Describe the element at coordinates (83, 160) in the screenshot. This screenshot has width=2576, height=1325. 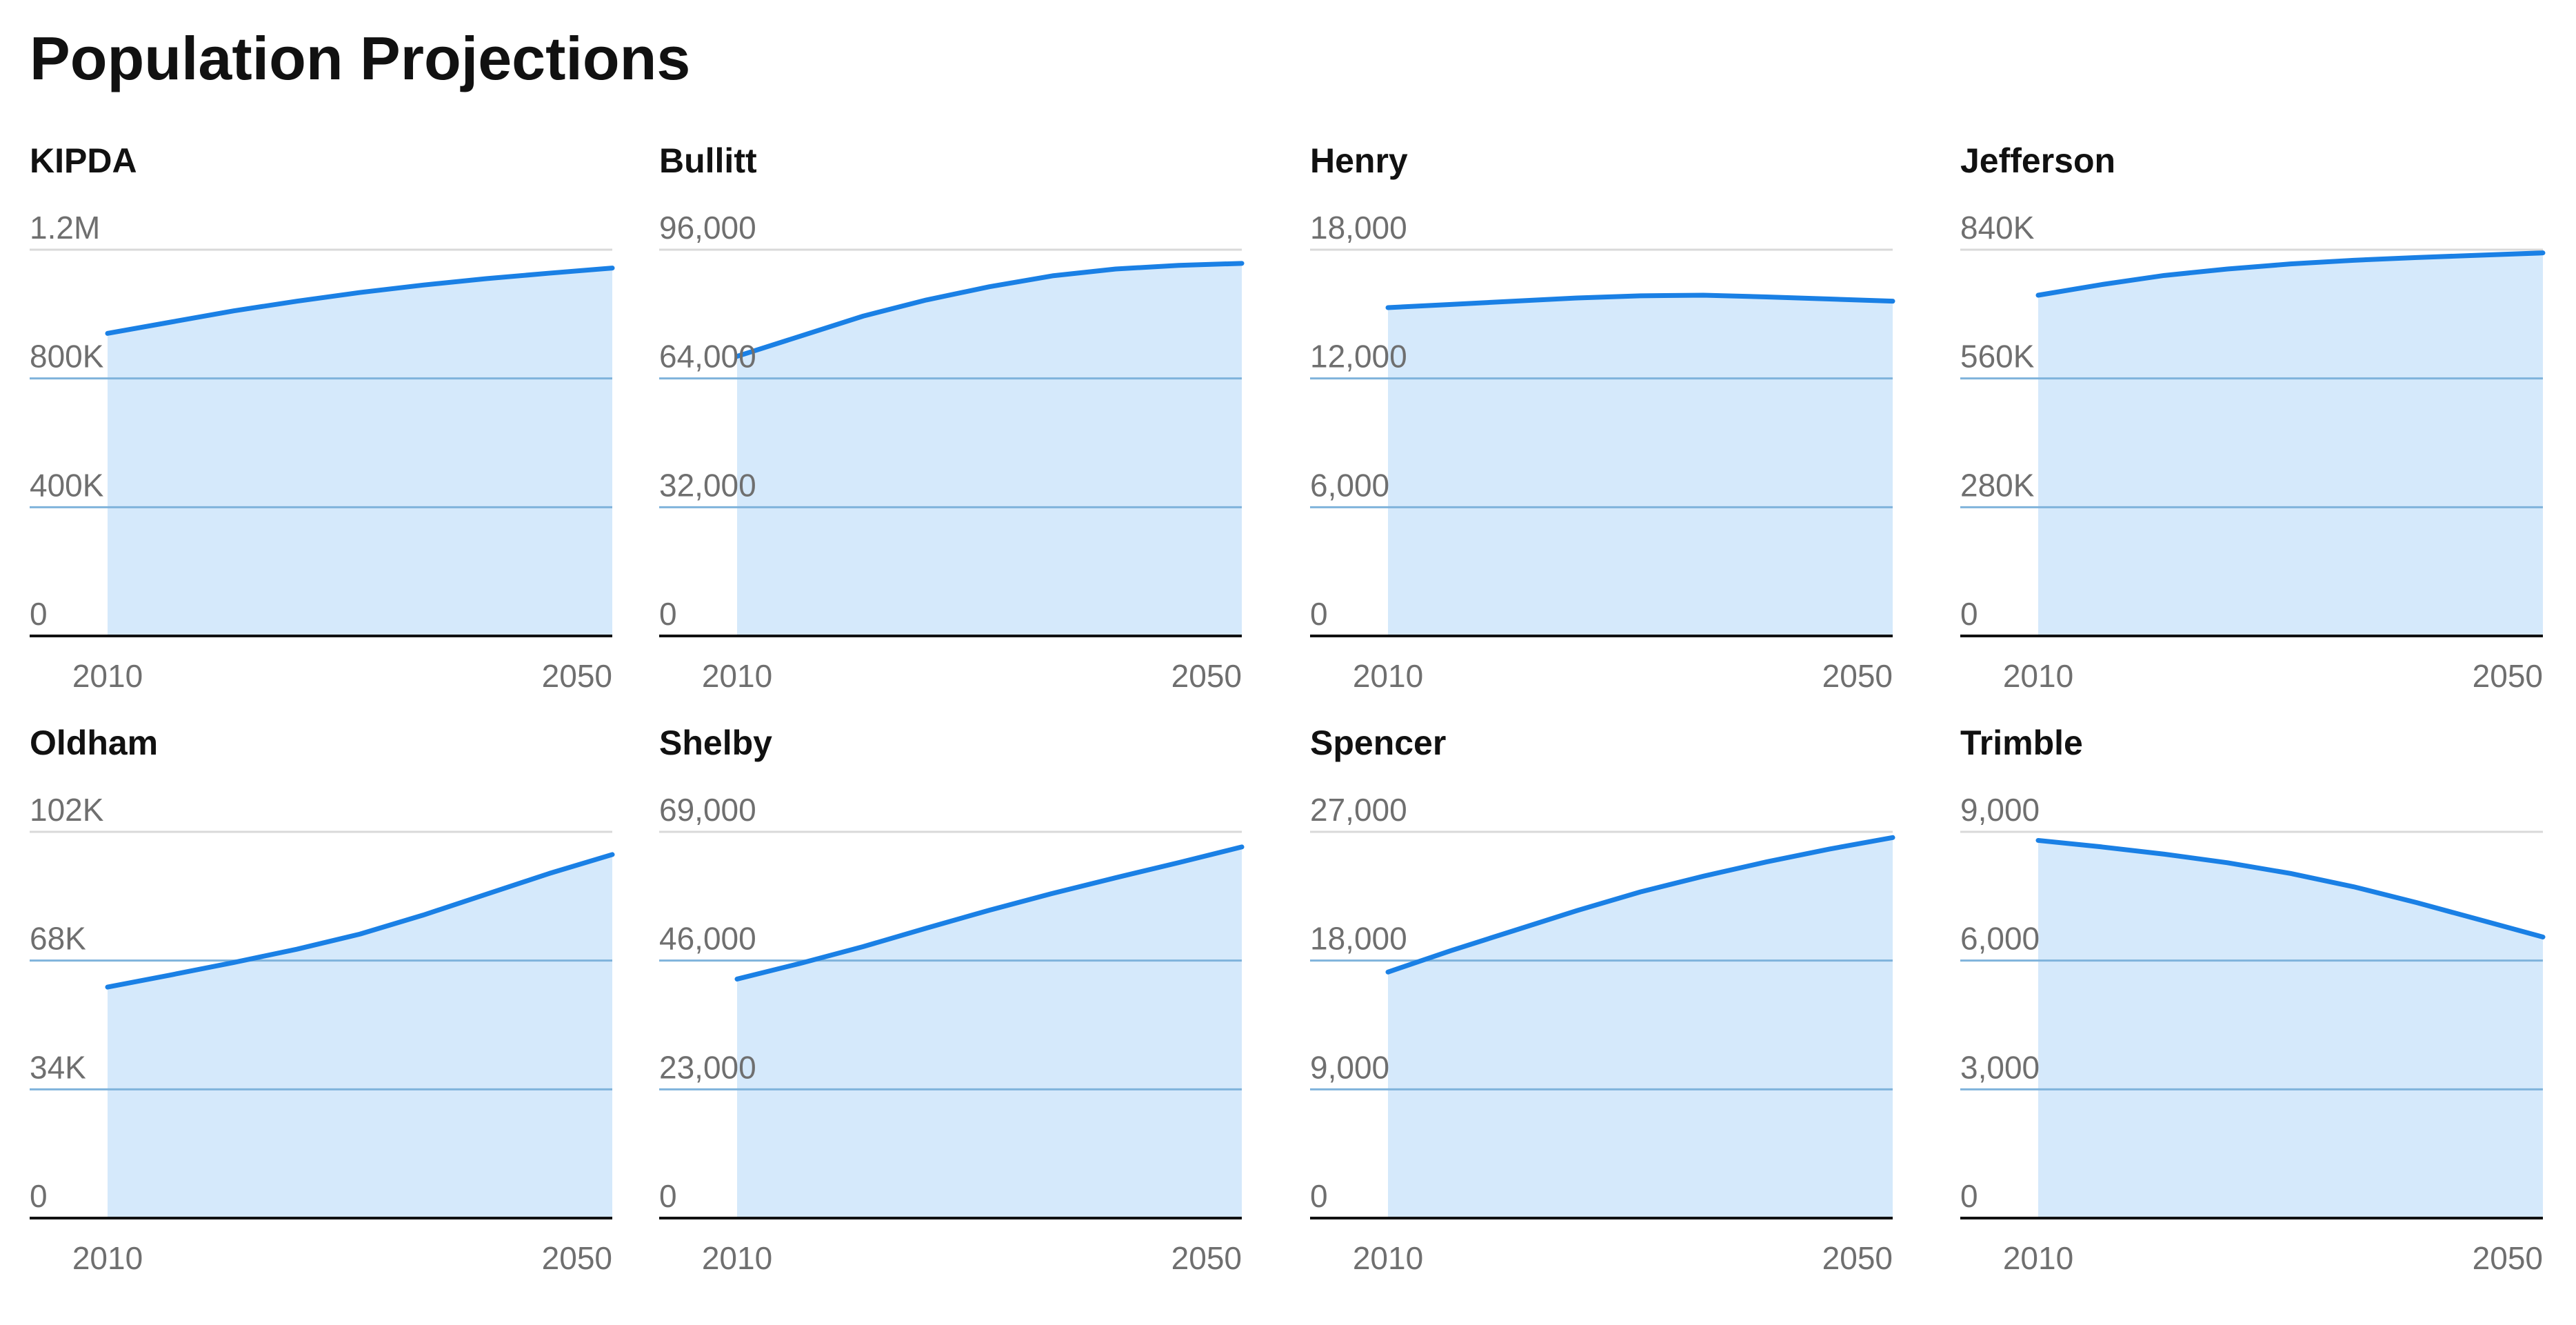
I see `panel-title: KIPDA` at that location.